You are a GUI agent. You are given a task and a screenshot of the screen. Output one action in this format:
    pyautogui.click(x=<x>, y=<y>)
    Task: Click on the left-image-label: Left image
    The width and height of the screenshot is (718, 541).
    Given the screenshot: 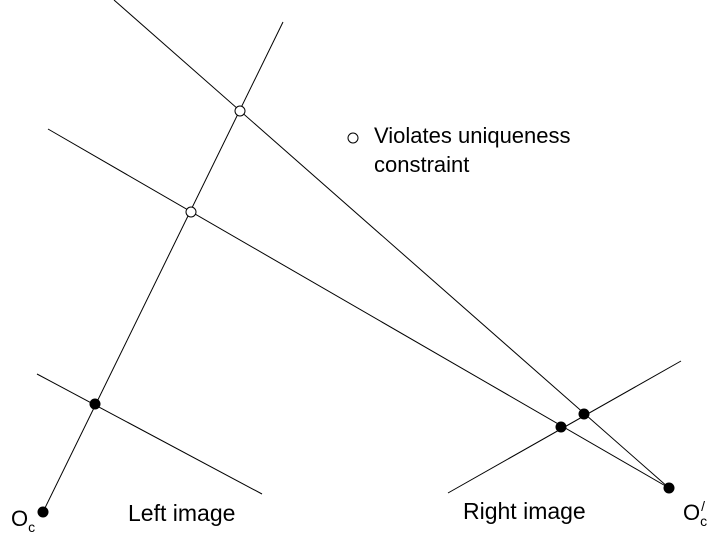 What is the action you would take?
    pyautogui.click(x=181, y=513)
    